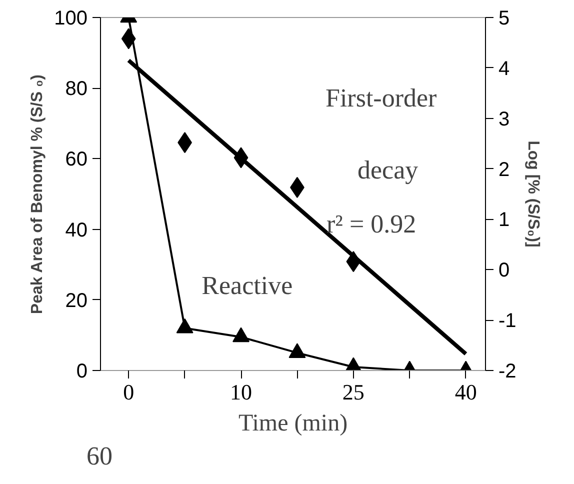  I want to click on y2-tick-label: 2, so click(504, 169).